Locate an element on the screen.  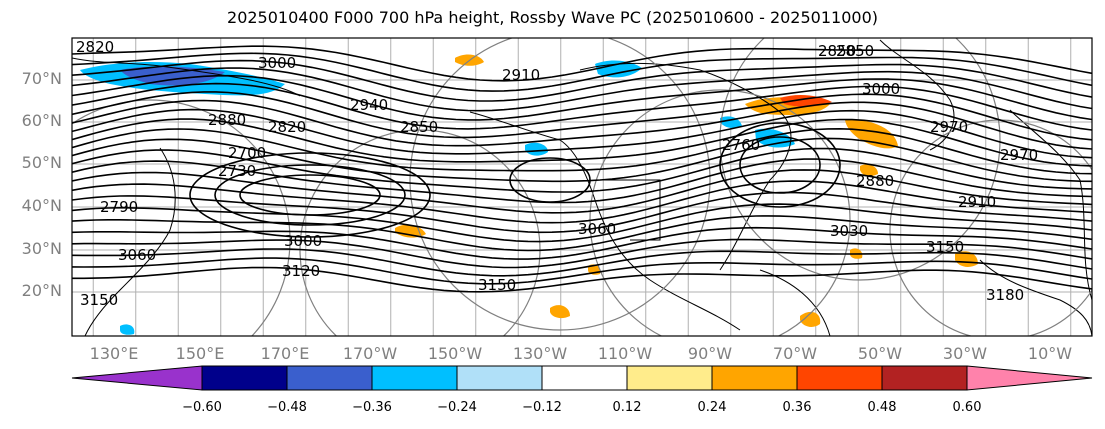
contour-label: 2940 is located at coordinates (369, 105).